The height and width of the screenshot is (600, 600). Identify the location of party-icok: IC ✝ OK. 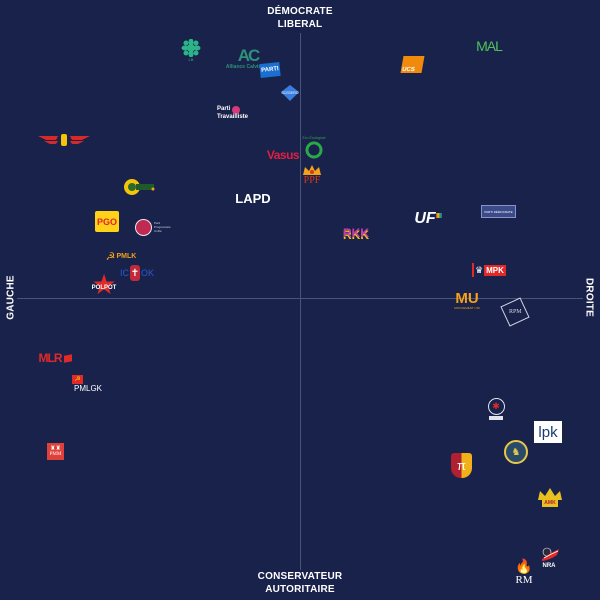
(137, 273).